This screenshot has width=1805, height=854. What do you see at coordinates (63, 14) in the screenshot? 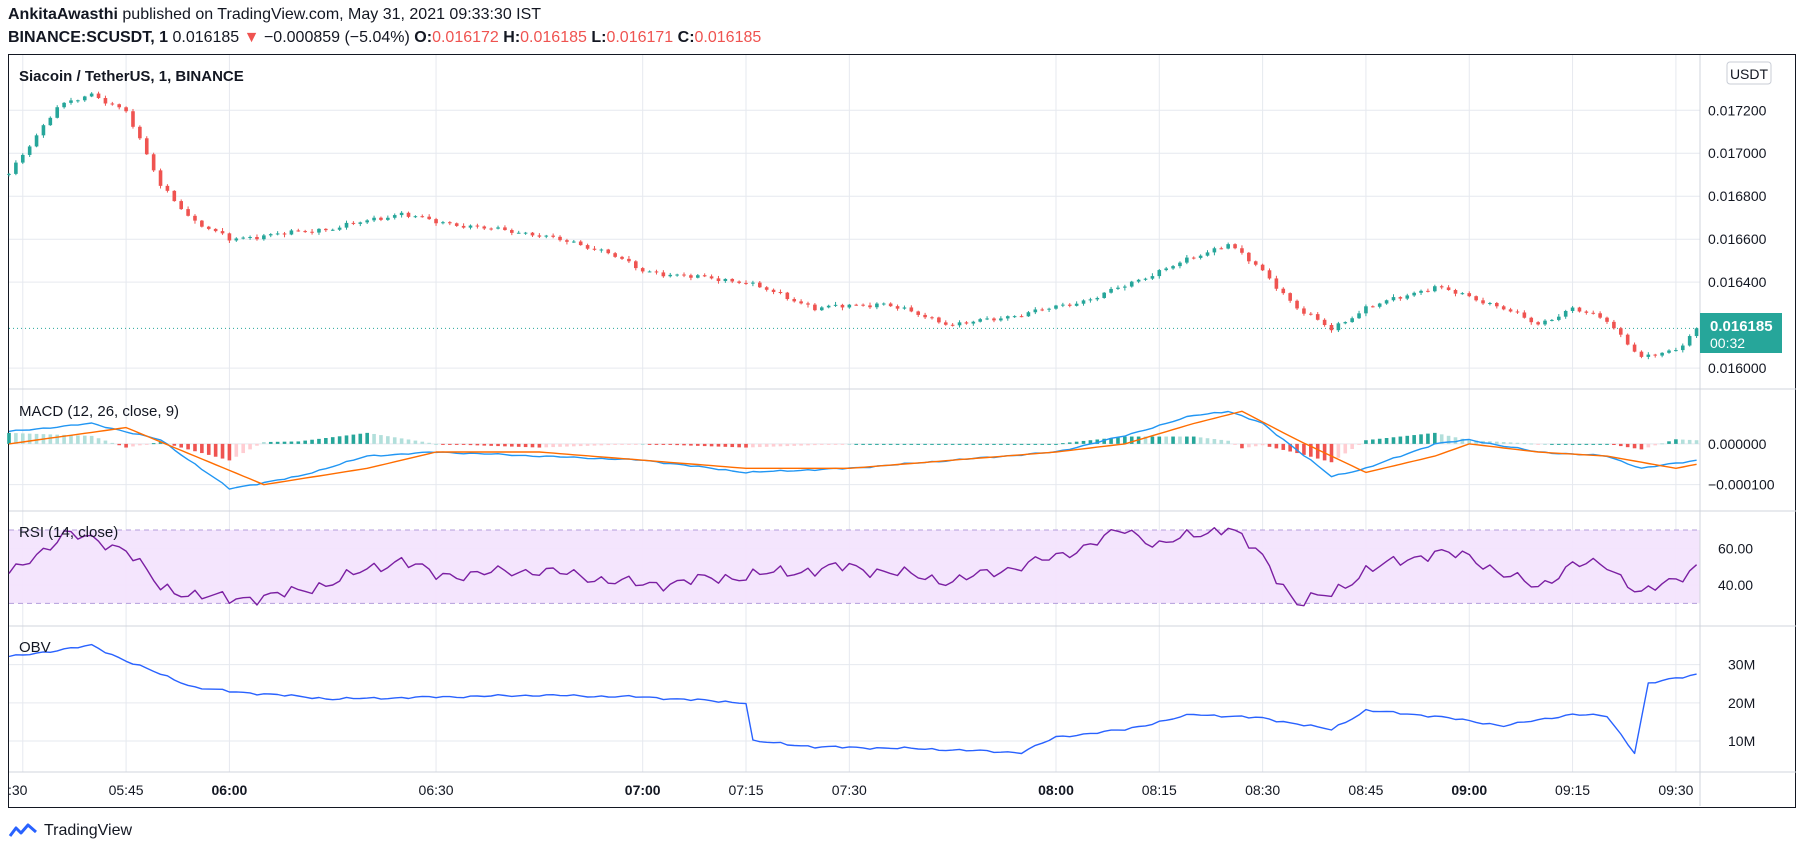
I see `publisher-name: AnkitaAwasthi` at bounding box center [63, 14].